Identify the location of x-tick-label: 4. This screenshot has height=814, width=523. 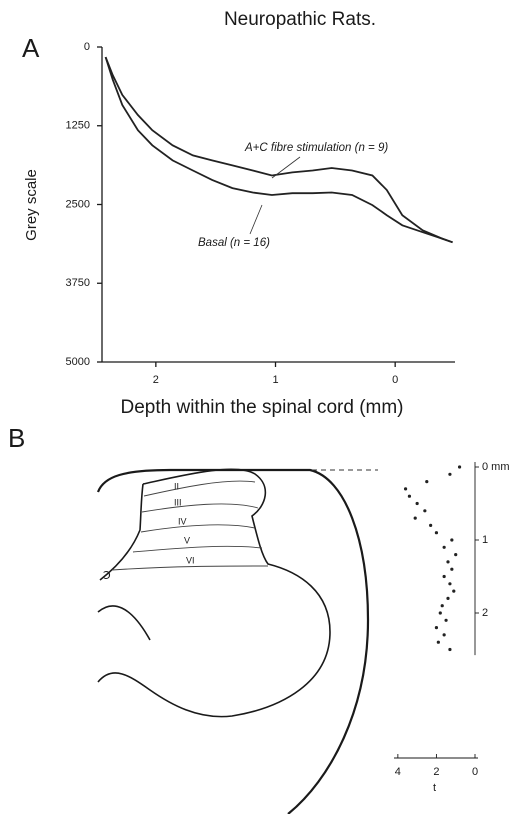
(398, 772).